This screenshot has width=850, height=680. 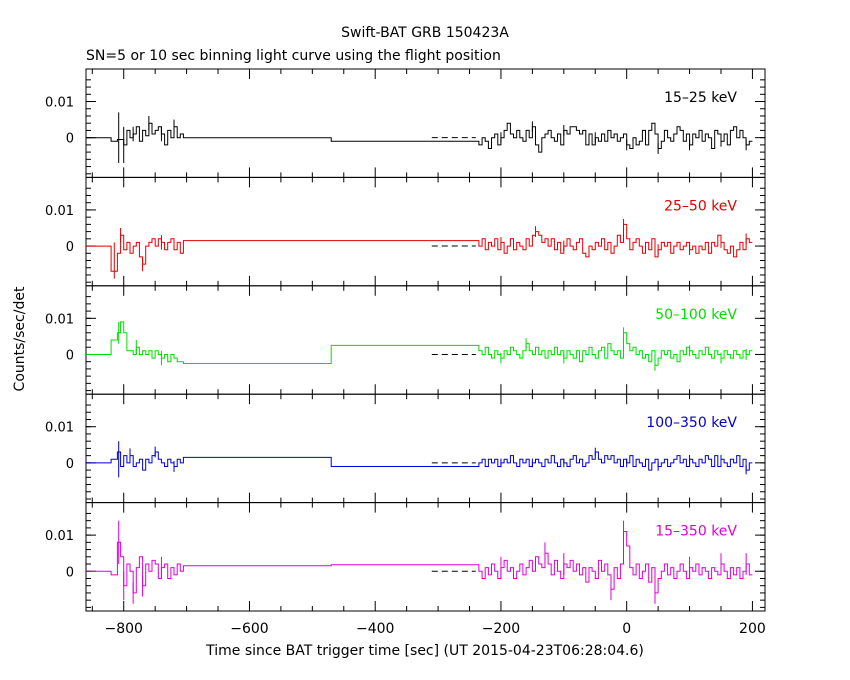 I want to click on x-tick-label: −200, so click(x=501, y=629).